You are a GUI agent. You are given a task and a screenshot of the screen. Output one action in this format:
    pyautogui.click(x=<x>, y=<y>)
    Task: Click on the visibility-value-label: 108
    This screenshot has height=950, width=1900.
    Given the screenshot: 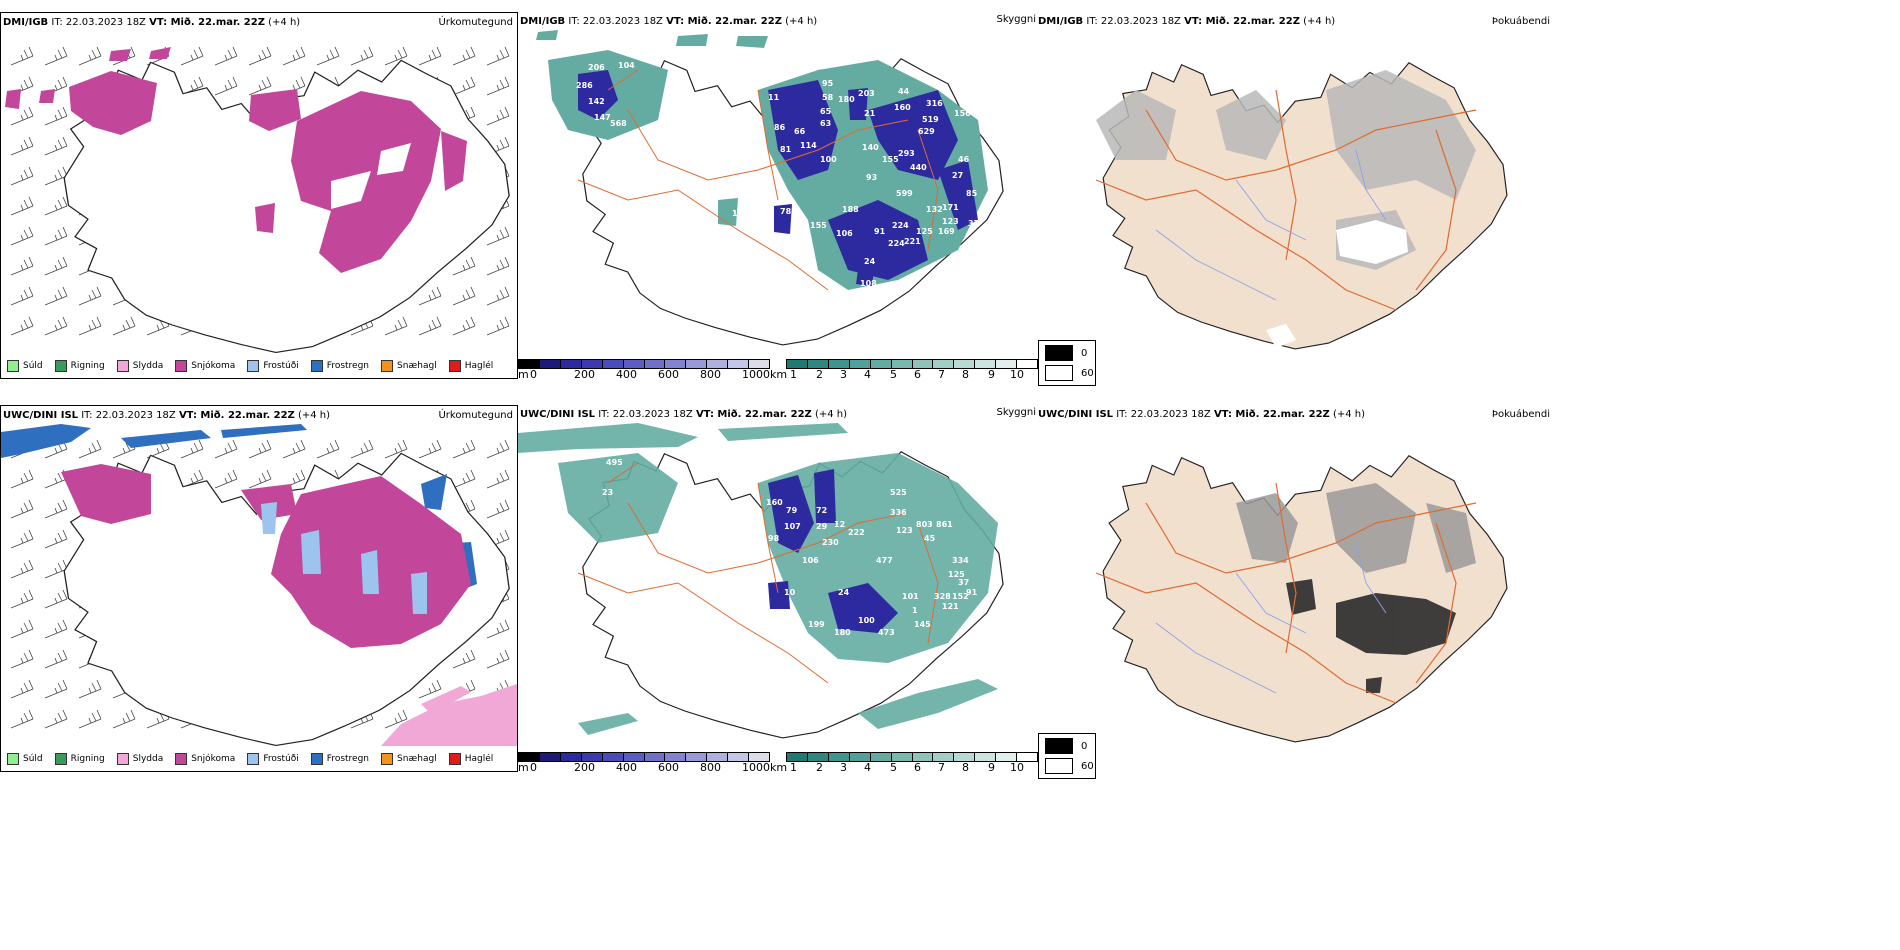 What is the action you would take?
    pyautogui.click(x=868, y=283)
    